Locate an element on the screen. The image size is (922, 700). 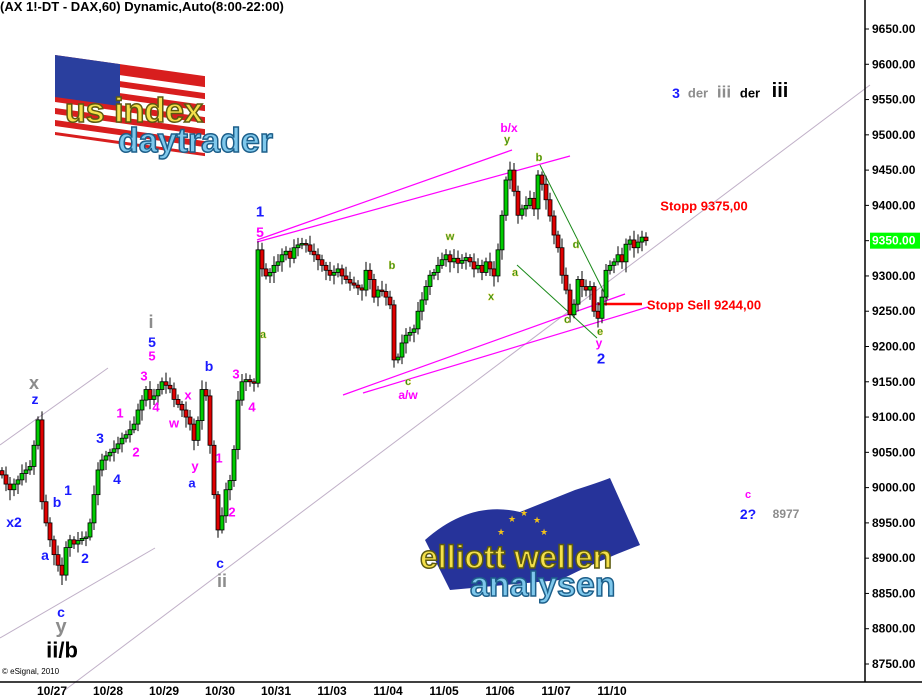
x-tick-label: 10/27 is located at coordinates (52, 691).